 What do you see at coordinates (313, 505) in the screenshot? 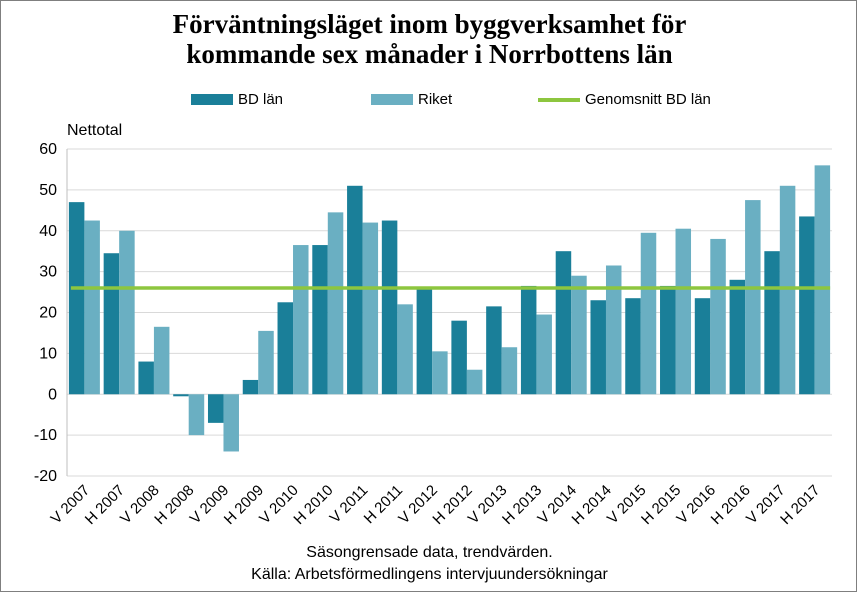
I see `x-tick-label: H 2010` at bounding box center [313, 505].